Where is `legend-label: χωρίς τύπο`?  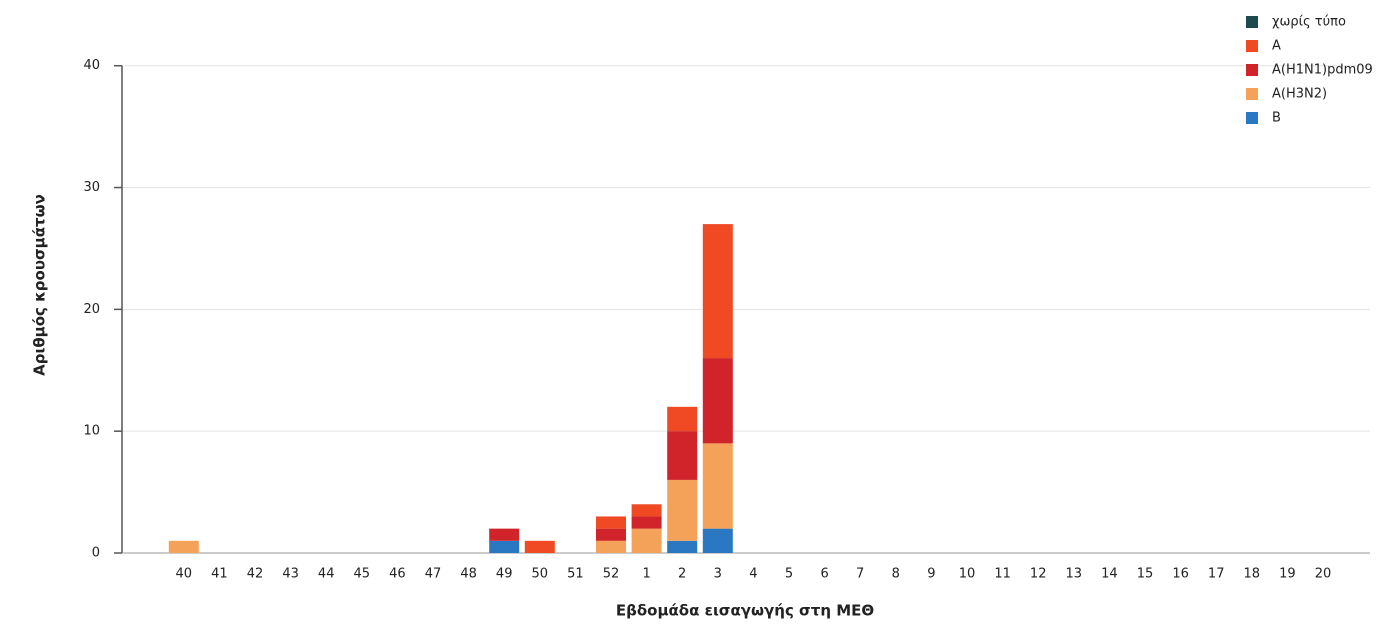
legend-label: χωρίς τύπο is located at coordinates (1309, 22).